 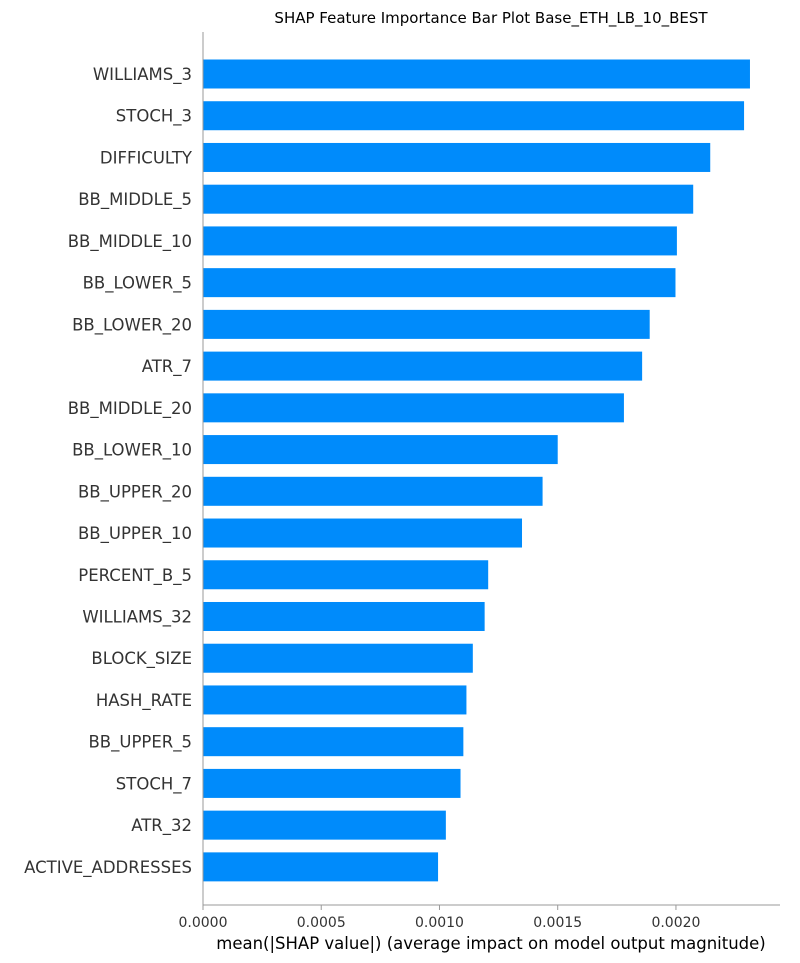 I want to click on category-label: ACTIVE_ADDRESSES, so click(x=108, y=868).